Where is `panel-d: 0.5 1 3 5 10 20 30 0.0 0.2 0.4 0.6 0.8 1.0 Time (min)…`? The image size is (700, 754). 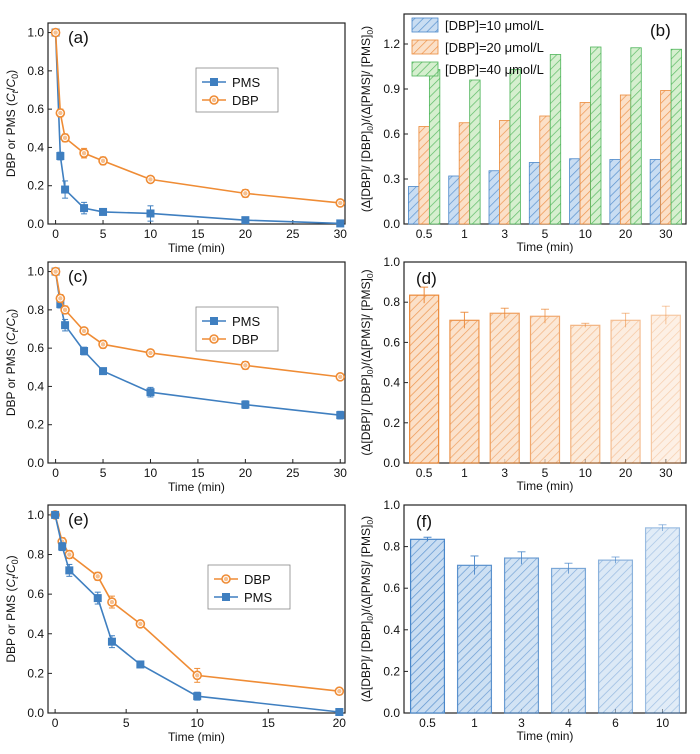
panel-d: 0.5 1 3 5 10 20 30 0.0 0.2 0.4 0.6 0.8 1.0 Time (min)… is located at coordinates (523, 374).